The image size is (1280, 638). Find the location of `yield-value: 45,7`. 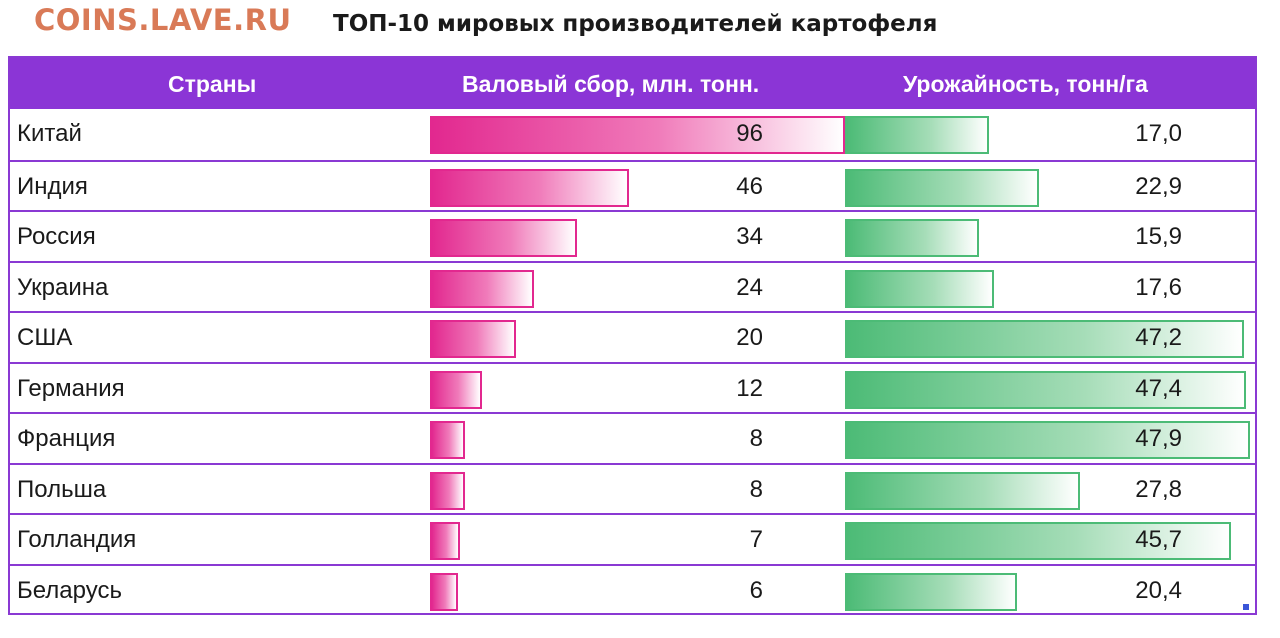

yield-value: 45,7 is located at coordinates (1158, 539).